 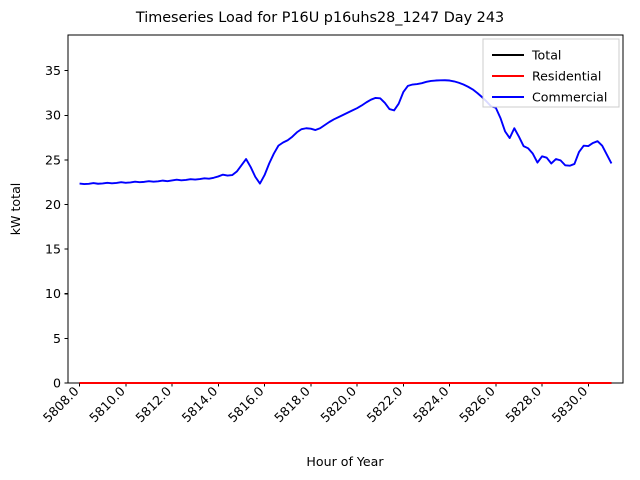 What do you see at coordinates (53, 115) in the screenshot?
I see `y-tick-label: 30` at bounding box center [53, 115].